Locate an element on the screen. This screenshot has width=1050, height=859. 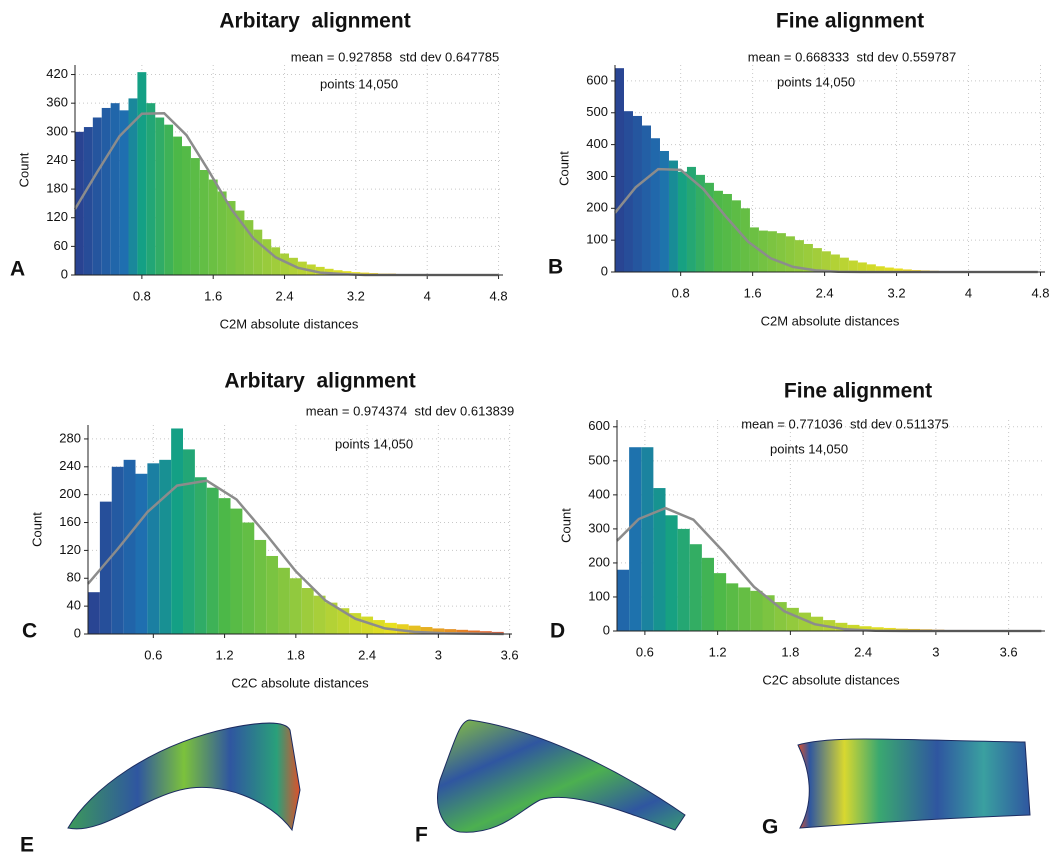
x-tick-label: 1.2 is located at coordinates (225, 654).